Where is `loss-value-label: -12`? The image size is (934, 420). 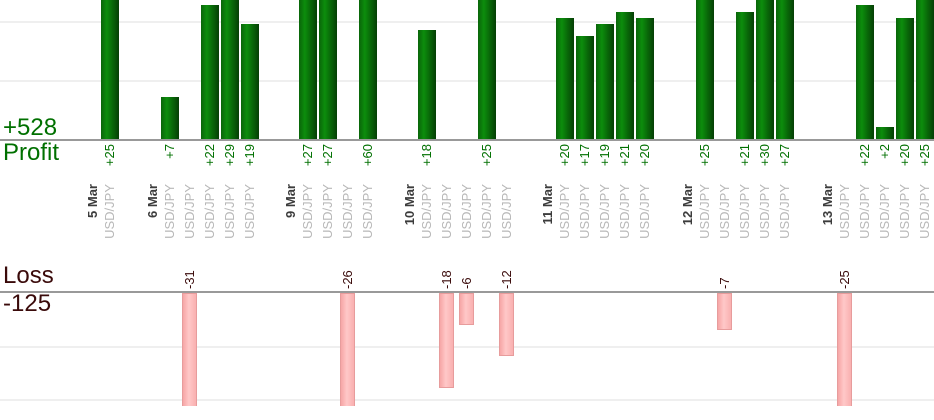 loss-value-label: -12 is located at coordinates (506, 279).